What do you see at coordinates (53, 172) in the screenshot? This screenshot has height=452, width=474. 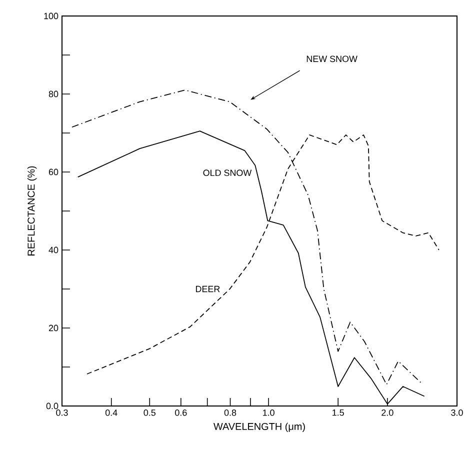 I see `y-tick-label: 60` at bounding box center [53, 172].